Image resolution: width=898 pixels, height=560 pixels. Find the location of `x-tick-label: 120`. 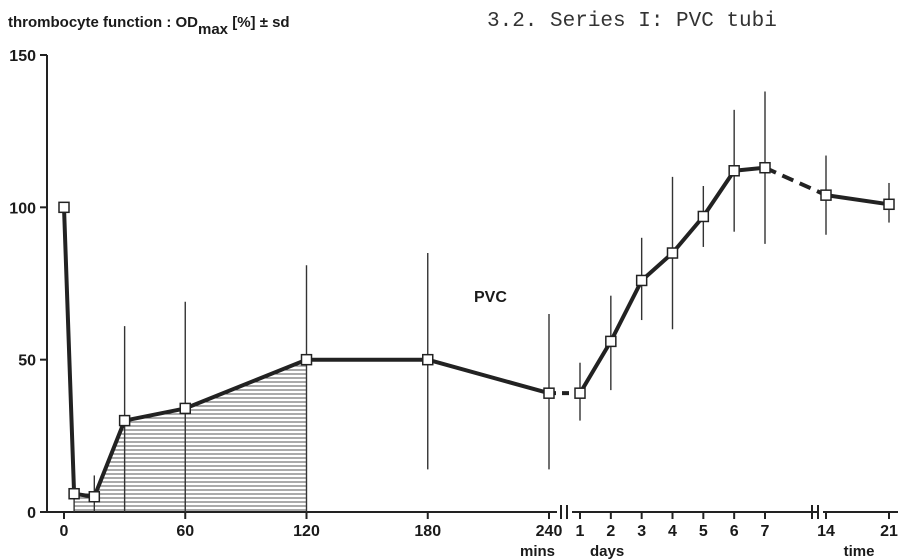

x-tick-label: 120 is located at coordinates (306, 531).